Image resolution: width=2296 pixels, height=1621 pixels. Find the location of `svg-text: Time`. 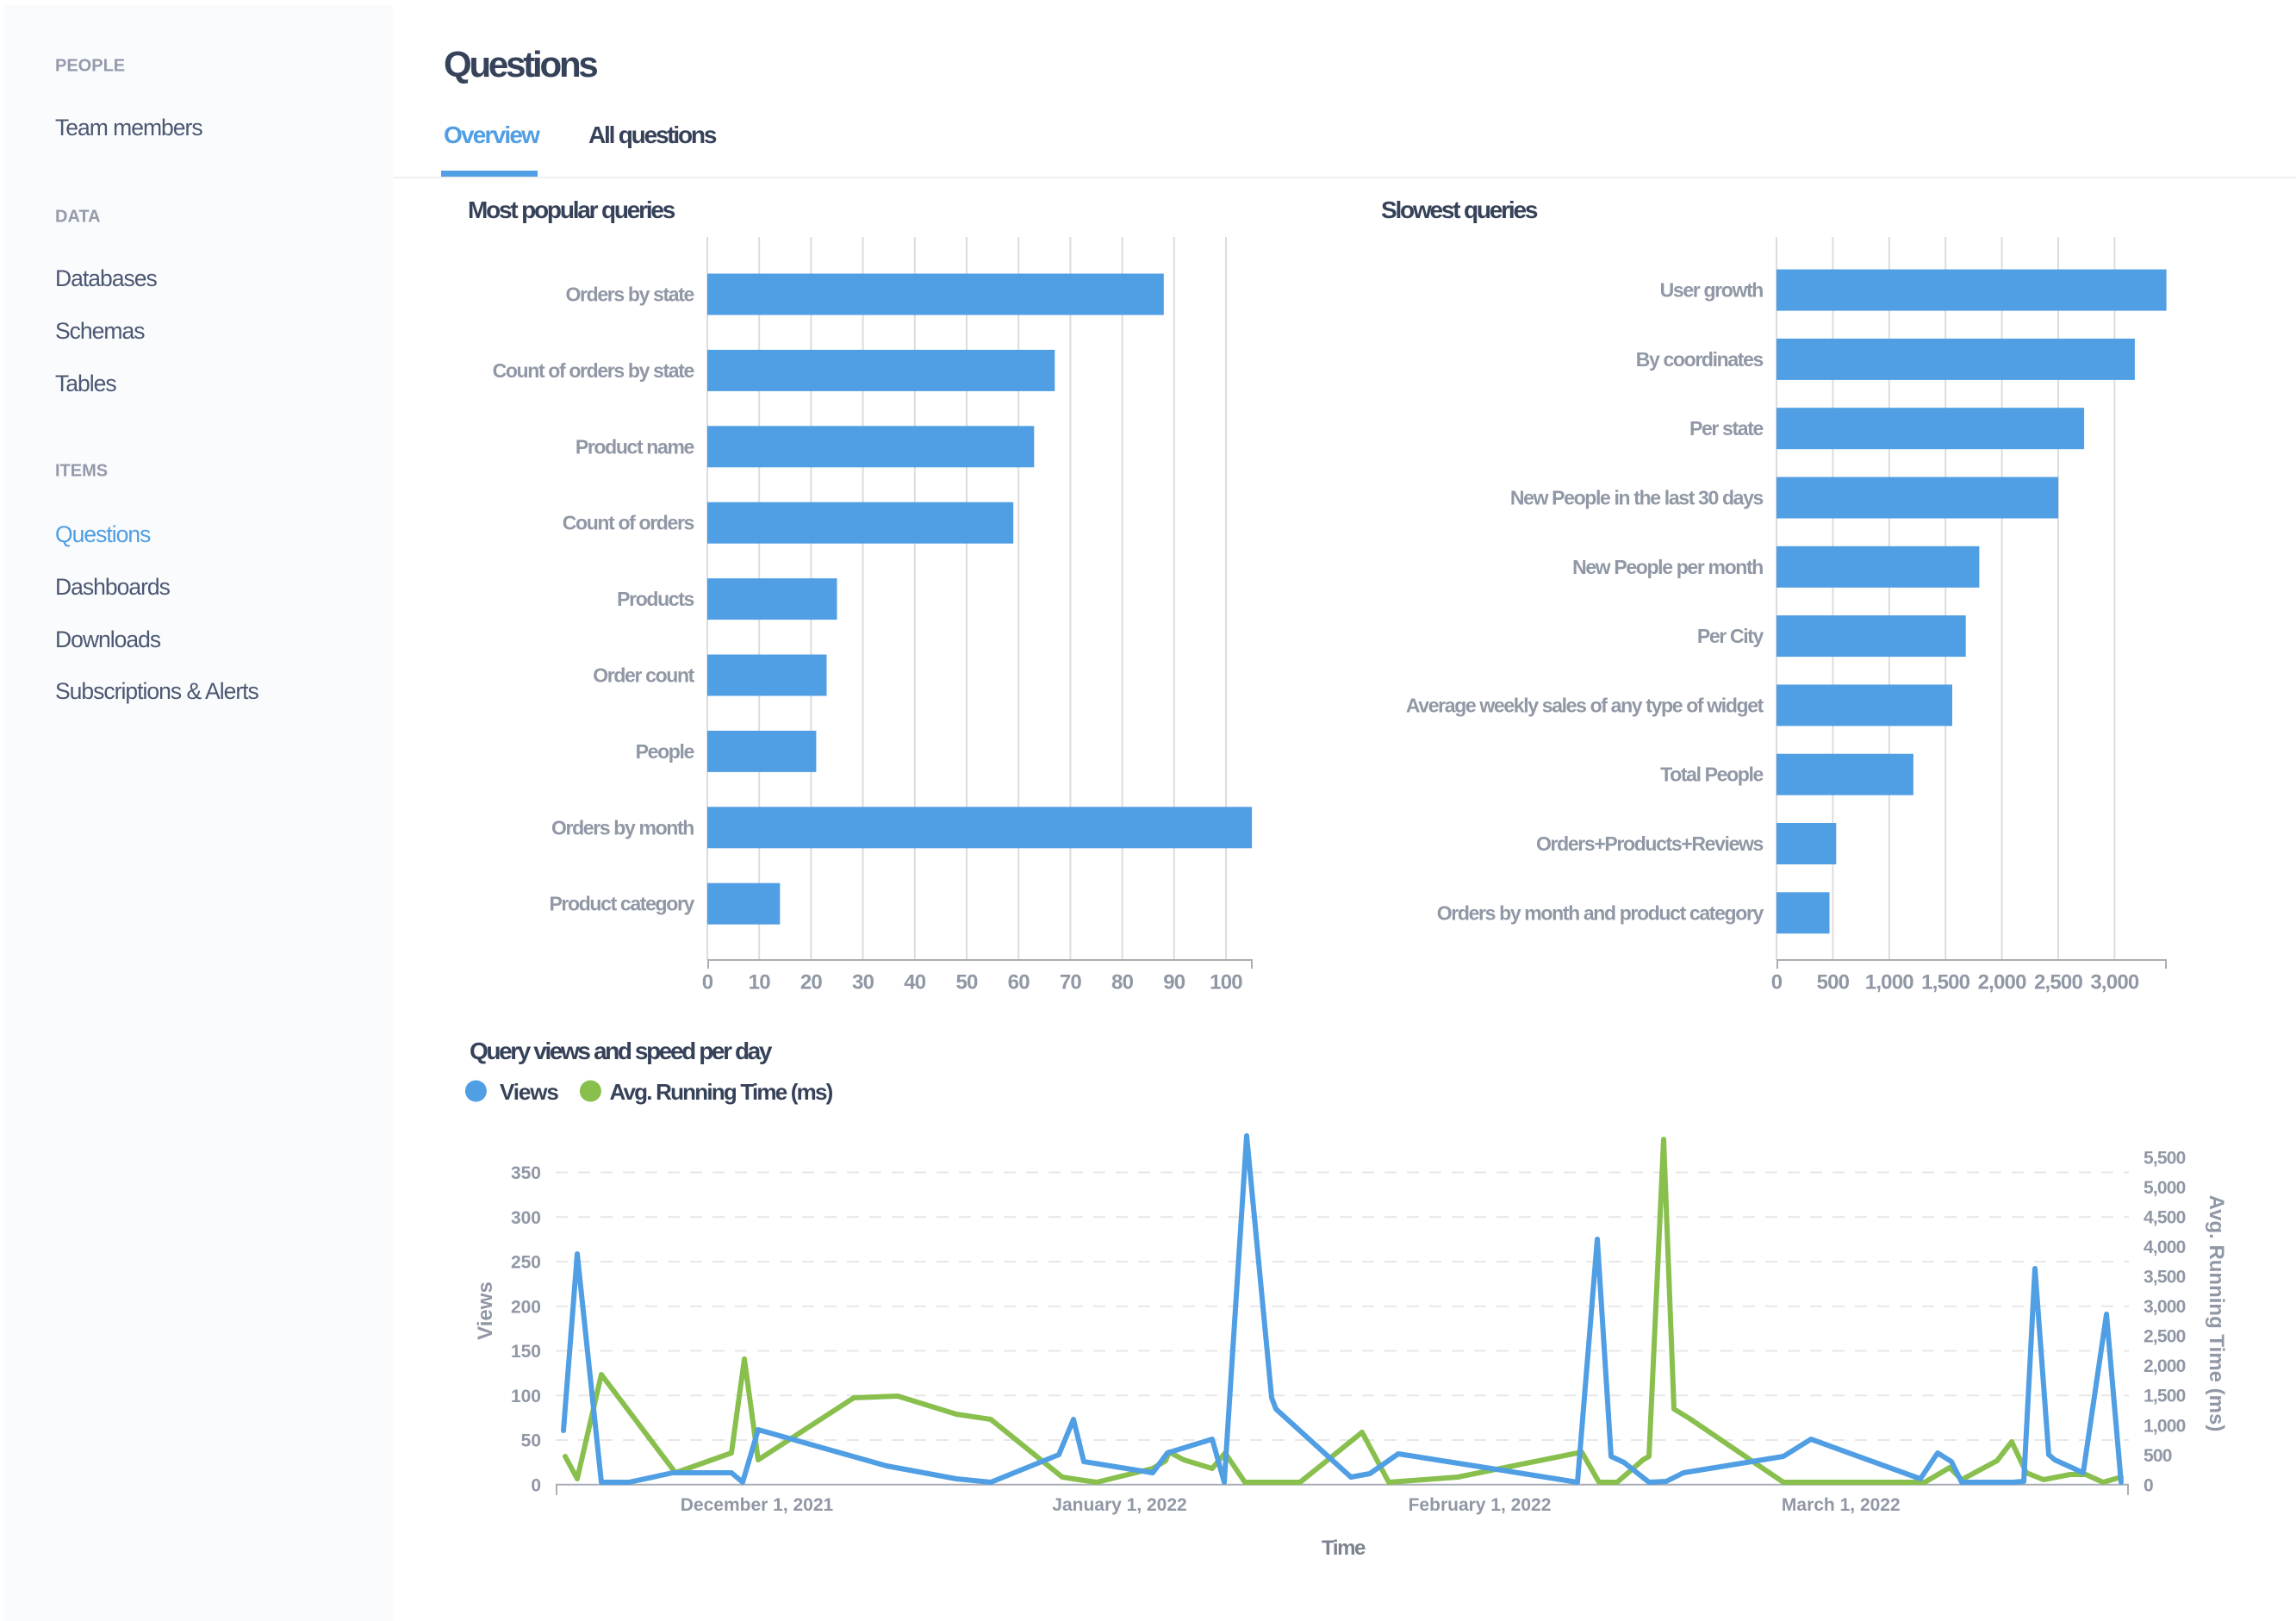

svg-text: Time is located at coordinates (1344, 1548).